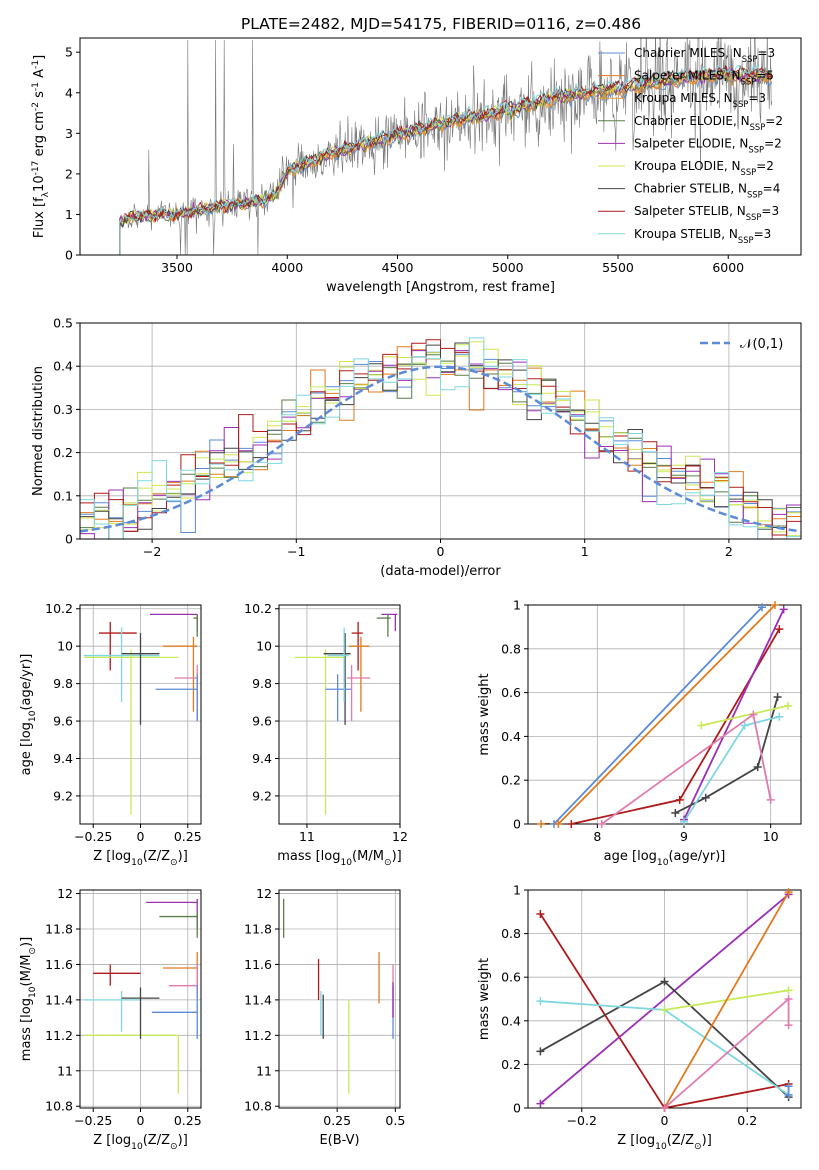 The height and width of the screenshot is (1170, 819). Describe the element at coordinates (69, 52) in the screenshot. I see `y-tick-label: 5` at that location.